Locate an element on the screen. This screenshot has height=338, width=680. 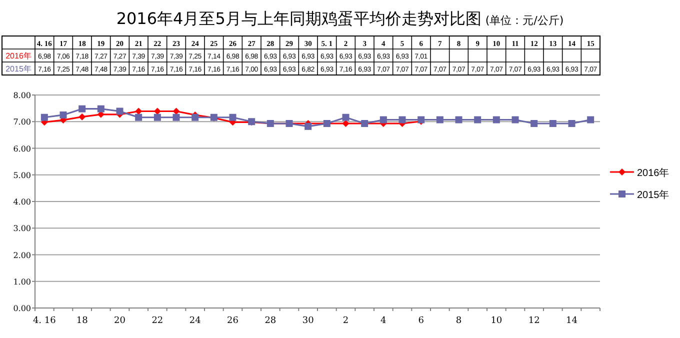
category-label: 24 is located at coordinates (195, 321).